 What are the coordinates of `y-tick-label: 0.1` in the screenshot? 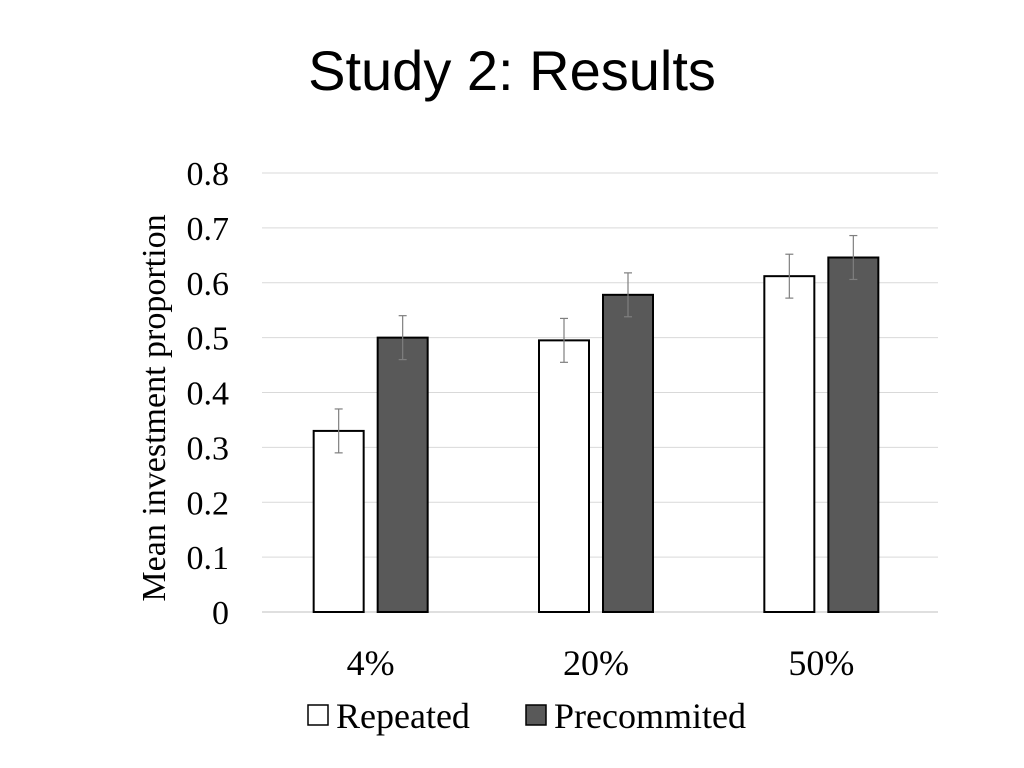 It's located at (208, 558).